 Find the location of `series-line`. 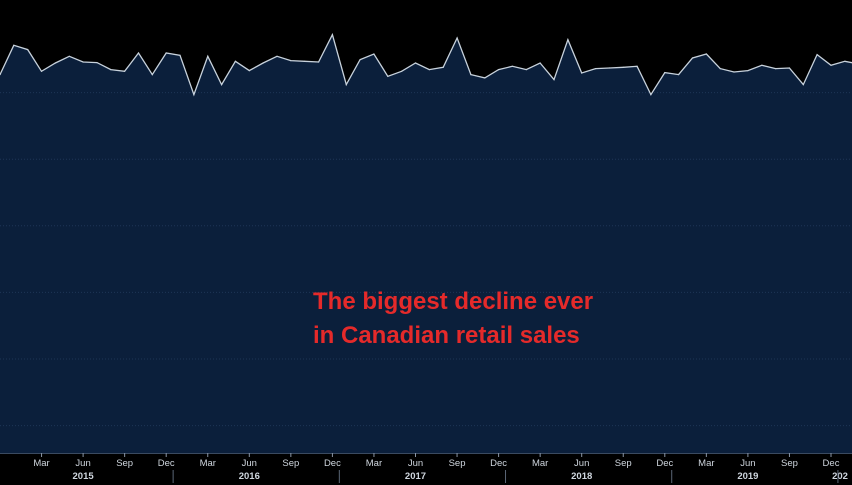

series-line is located at coordinates (426, 64).